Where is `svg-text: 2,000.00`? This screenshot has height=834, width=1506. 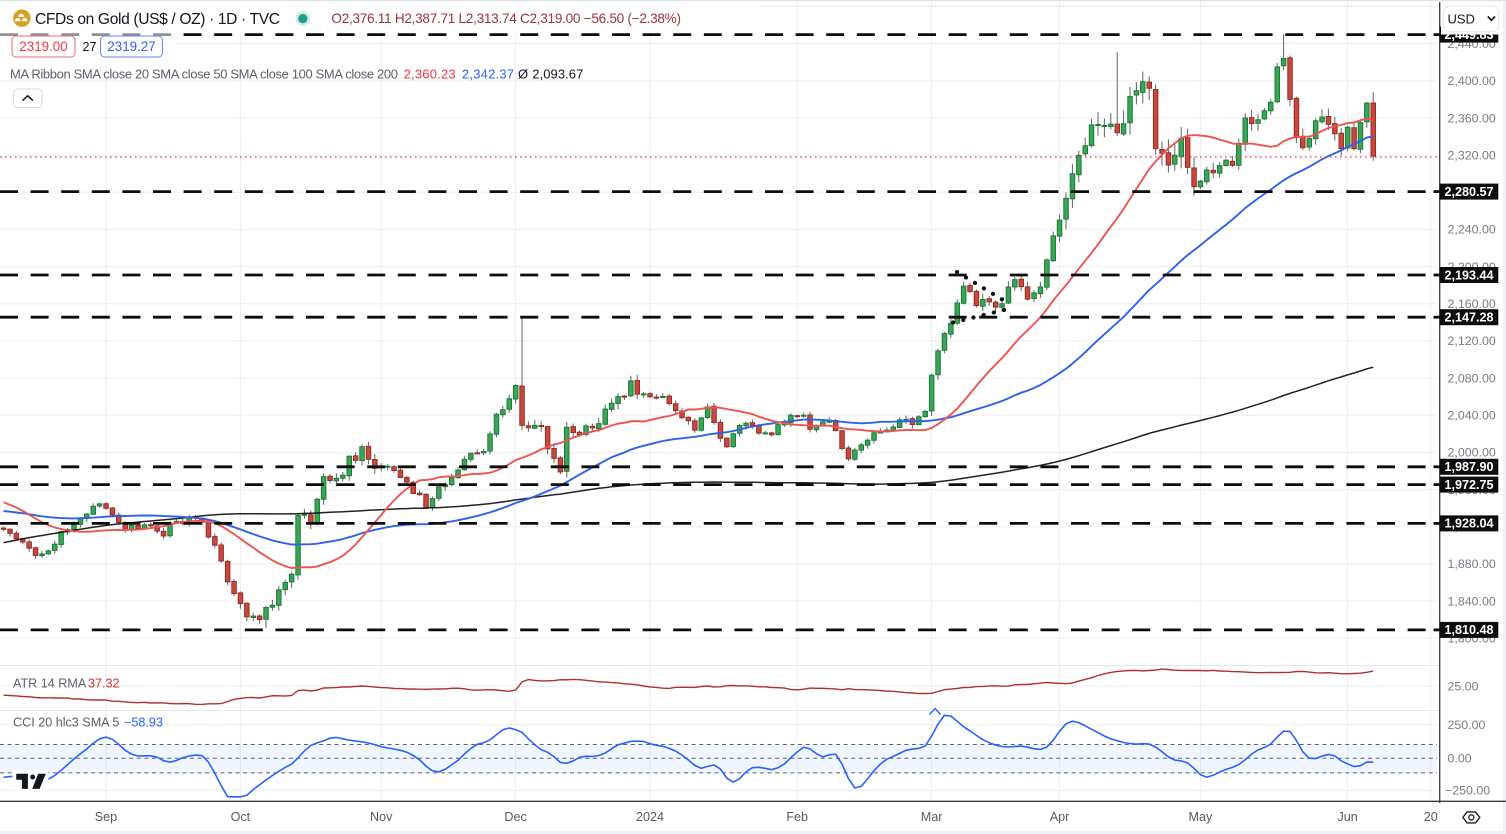
svg-text: 2,000.00 is located at coordinates (1472, 453).